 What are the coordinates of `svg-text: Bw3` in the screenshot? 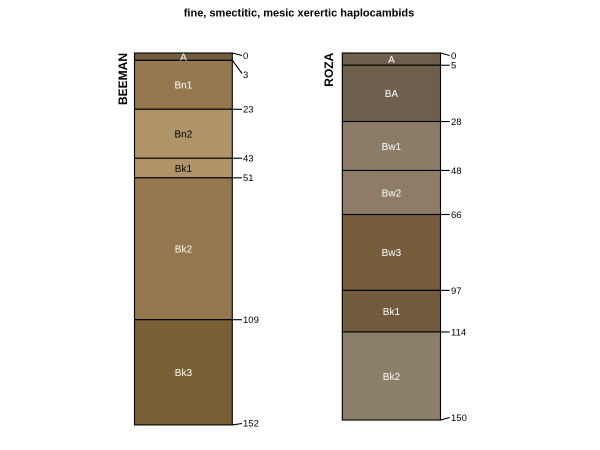 It's located at (392, 253).